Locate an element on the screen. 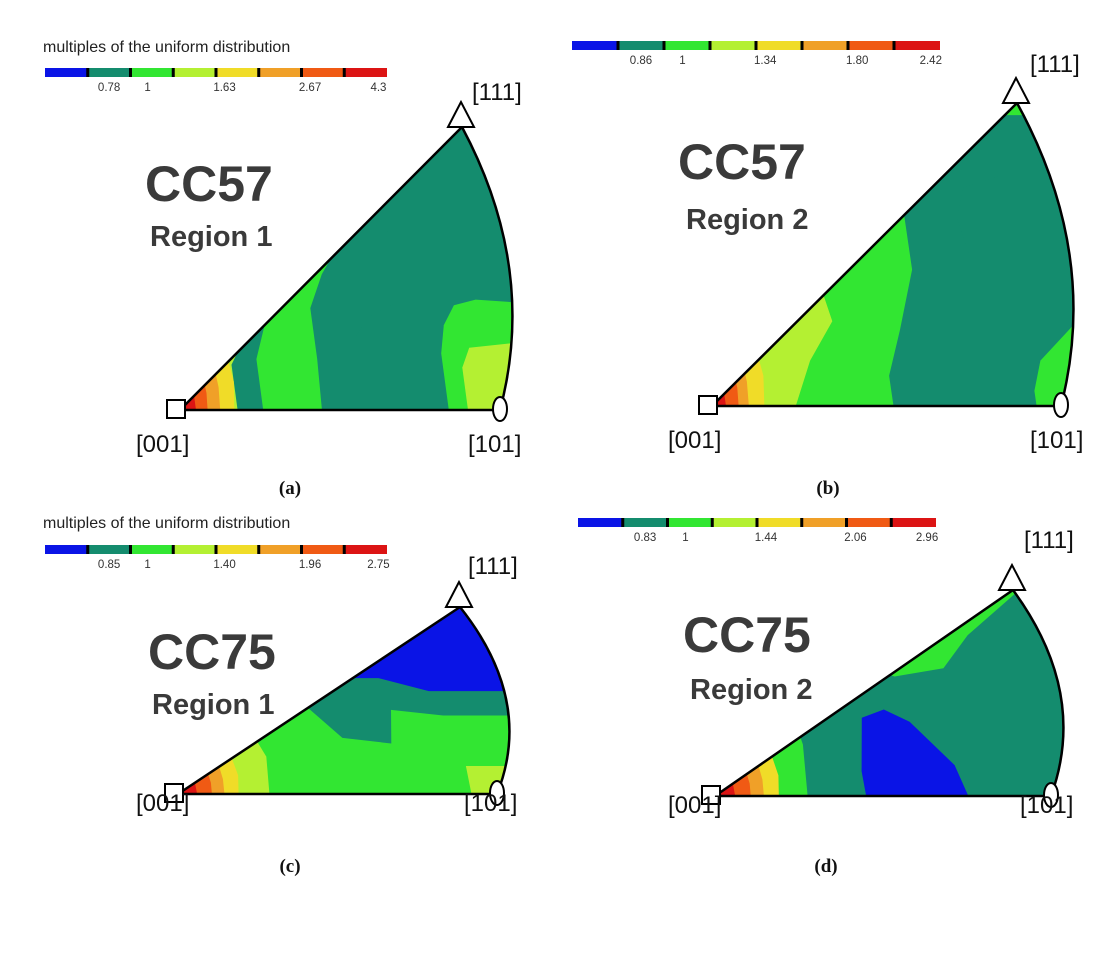  colorscale-bar: 0.78 1 1.63 2.67 4.3 is located at coordinates (216, 81).